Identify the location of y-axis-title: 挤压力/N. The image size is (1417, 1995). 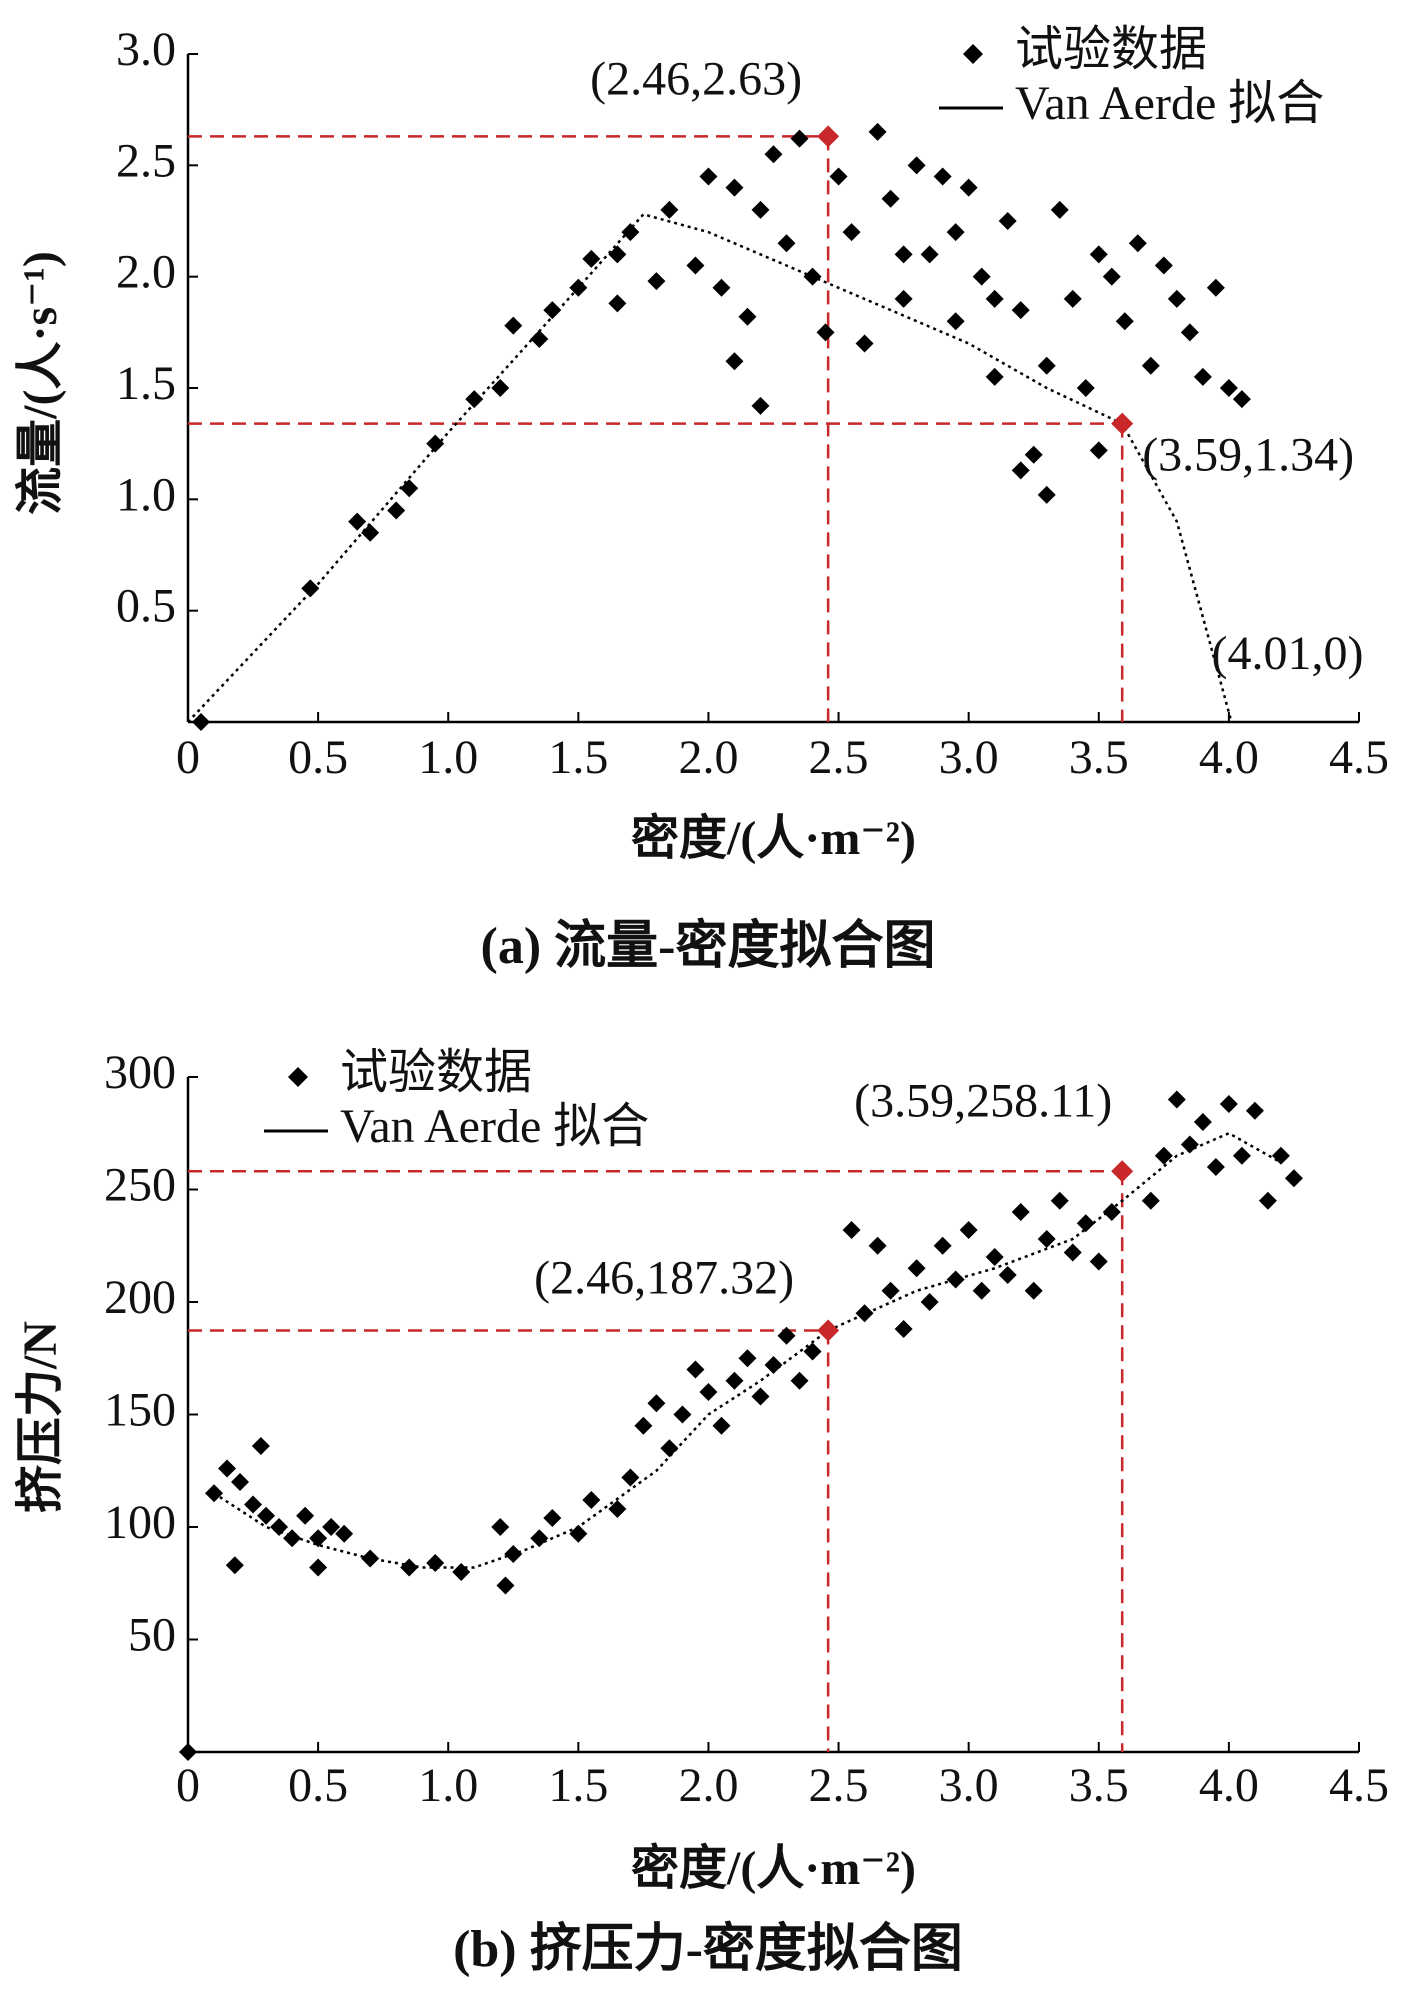
(40, 1417).